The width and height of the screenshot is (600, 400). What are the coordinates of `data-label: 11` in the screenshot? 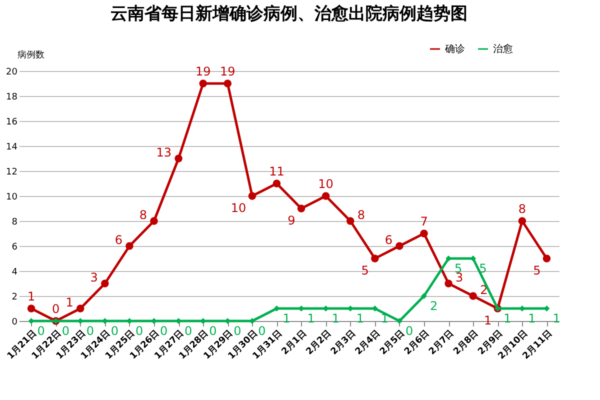 It's located at (276, 171).